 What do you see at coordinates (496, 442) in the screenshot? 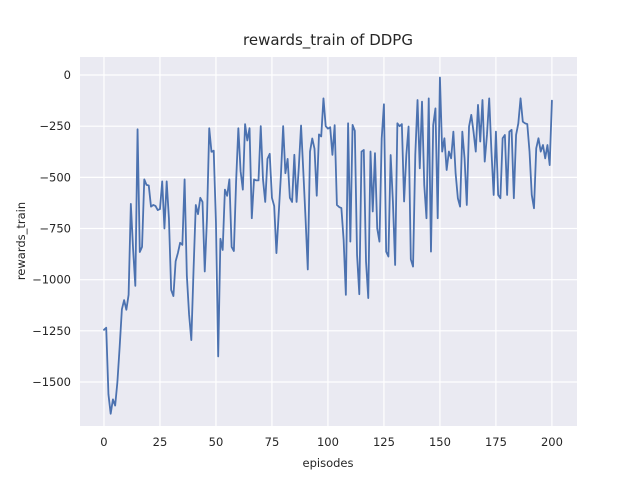
I see `x-tick-label: 175` at bounding box center [496, 442].